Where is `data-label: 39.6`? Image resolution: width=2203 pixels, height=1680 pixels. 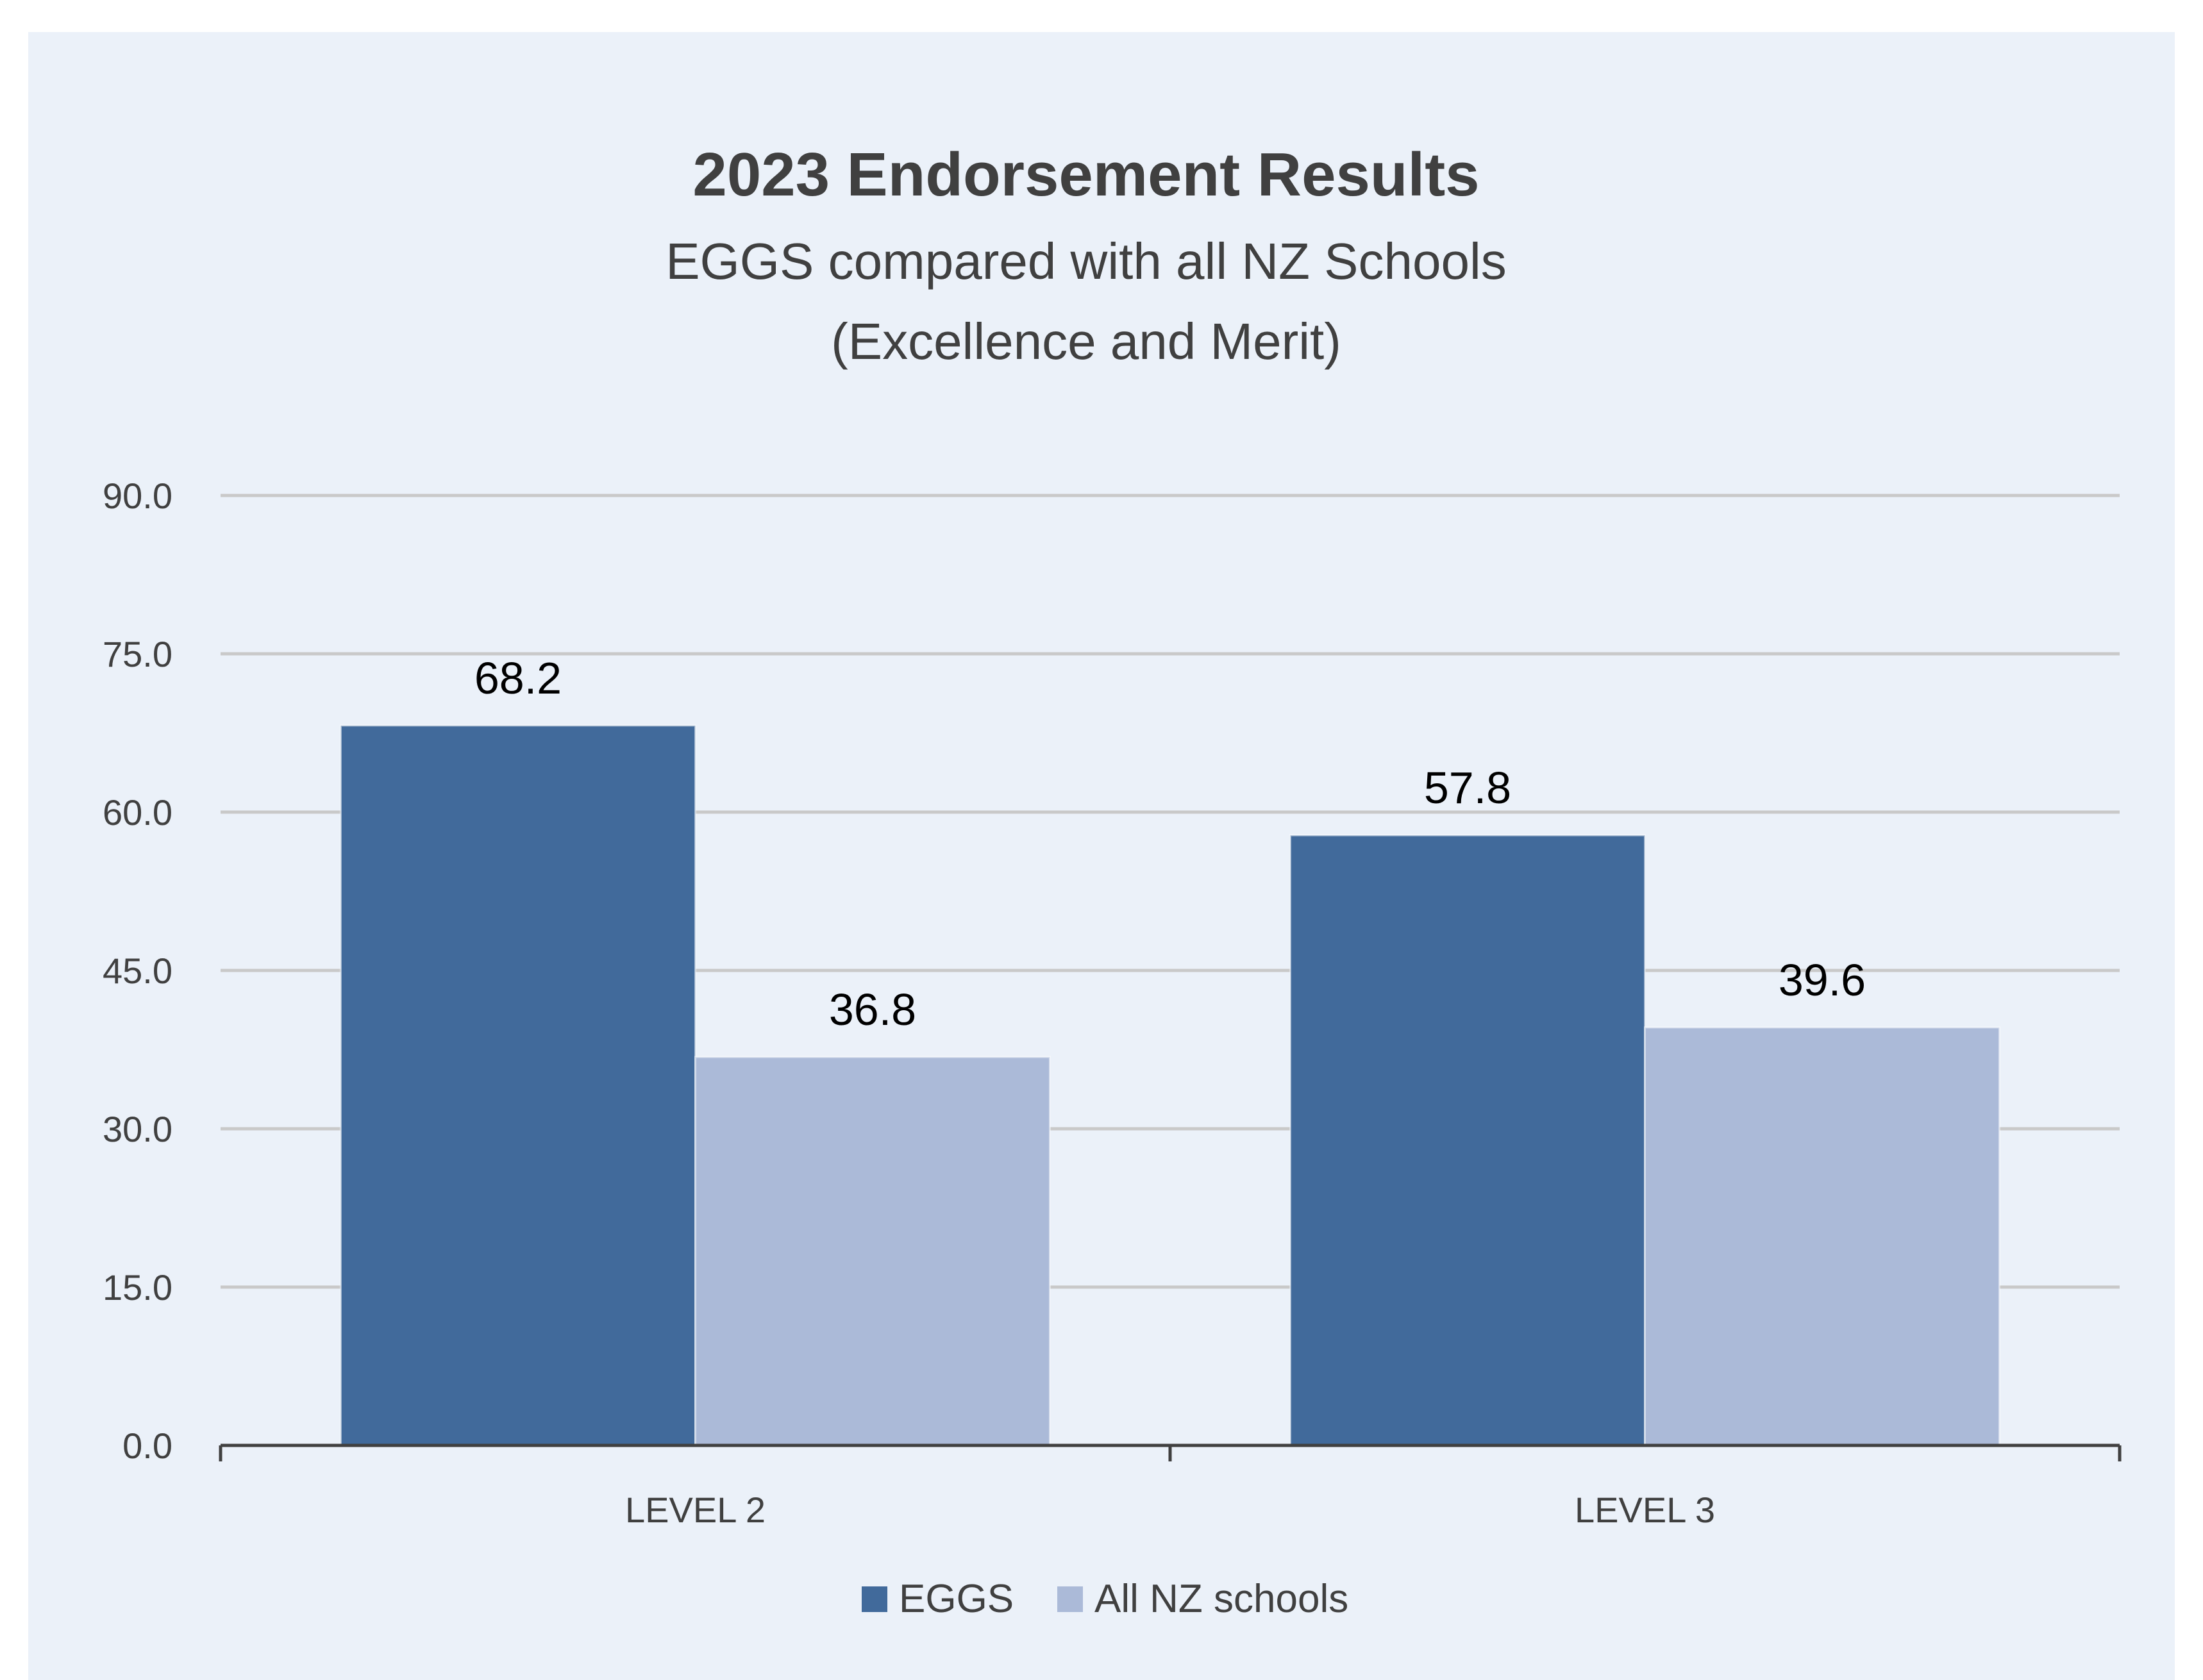 data-label: 39.6 is located at coordinates (1822, 980).